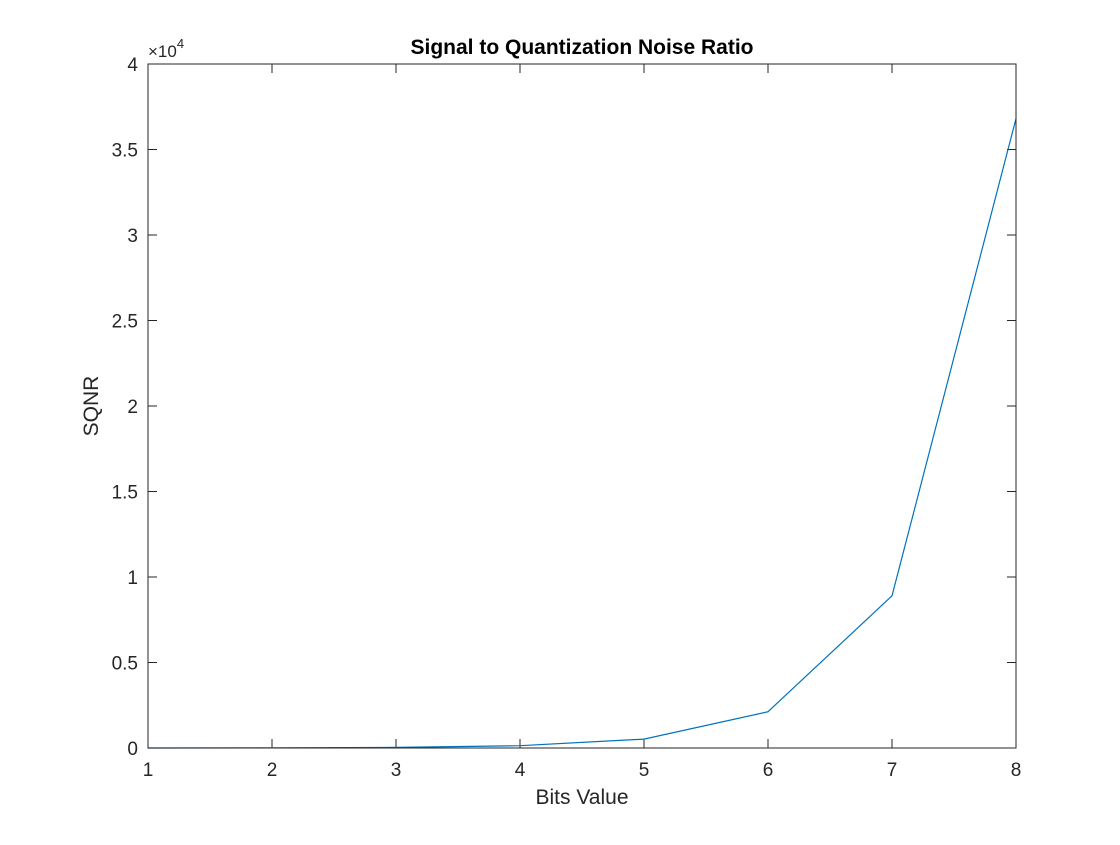 This screenshot has height=845, width=1120. I want to click on y-axis-label: SQNR, so click(91, 406).